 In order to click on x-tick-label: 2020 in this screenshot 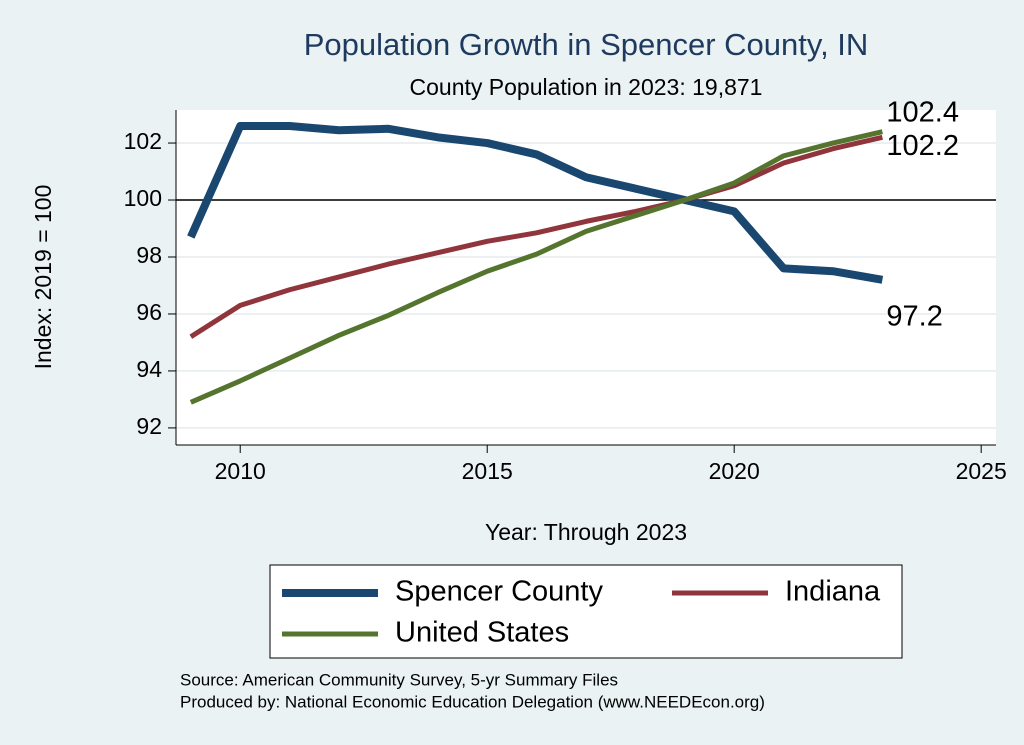, I will do `click(734, 471)`.